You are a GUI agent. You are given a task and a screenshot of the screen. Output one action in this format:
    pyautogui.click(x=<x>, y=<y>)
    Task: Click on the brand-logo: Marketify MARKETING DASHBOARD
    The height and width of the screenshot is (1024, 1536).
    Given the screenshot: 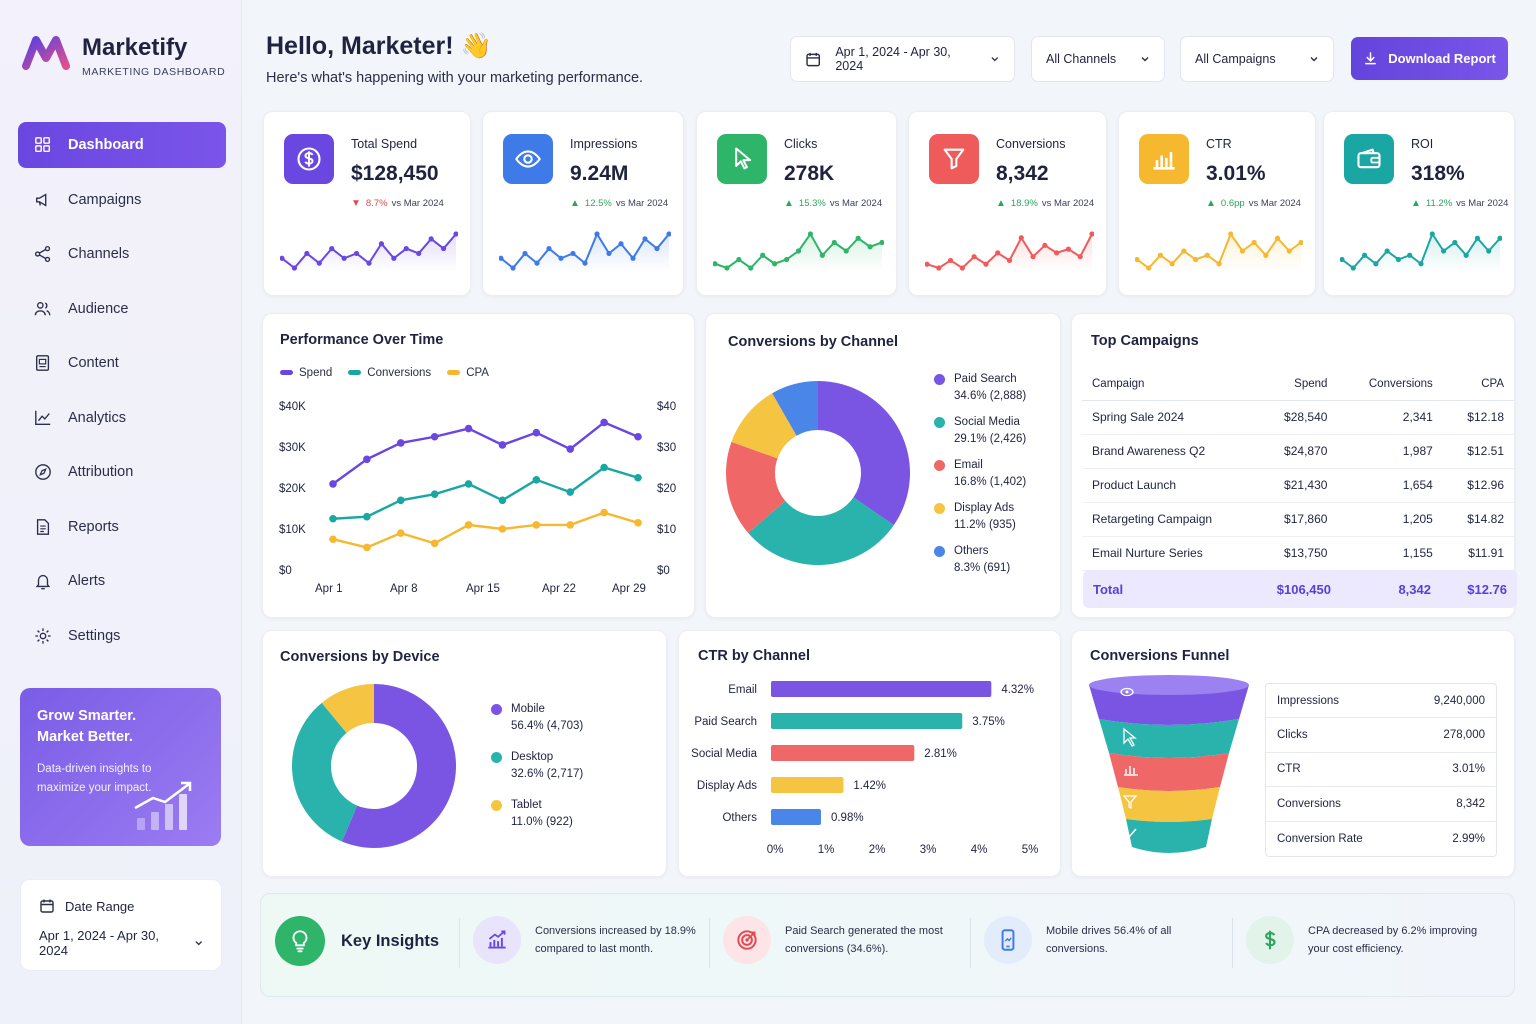 What is the action you would take?
    pyautogui.click(x=123, y=56)
    